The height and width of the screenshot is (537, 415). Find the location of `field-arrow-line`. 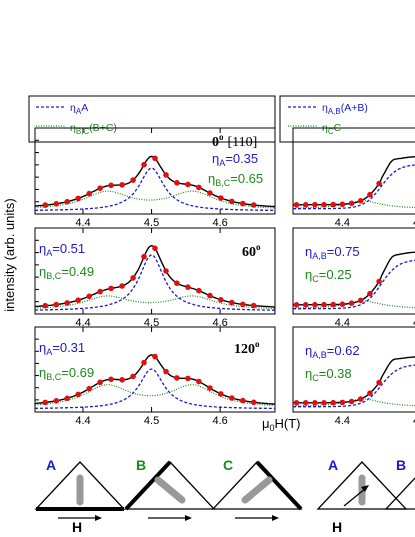

field-arrow-line is located at coordinates (355, 497).